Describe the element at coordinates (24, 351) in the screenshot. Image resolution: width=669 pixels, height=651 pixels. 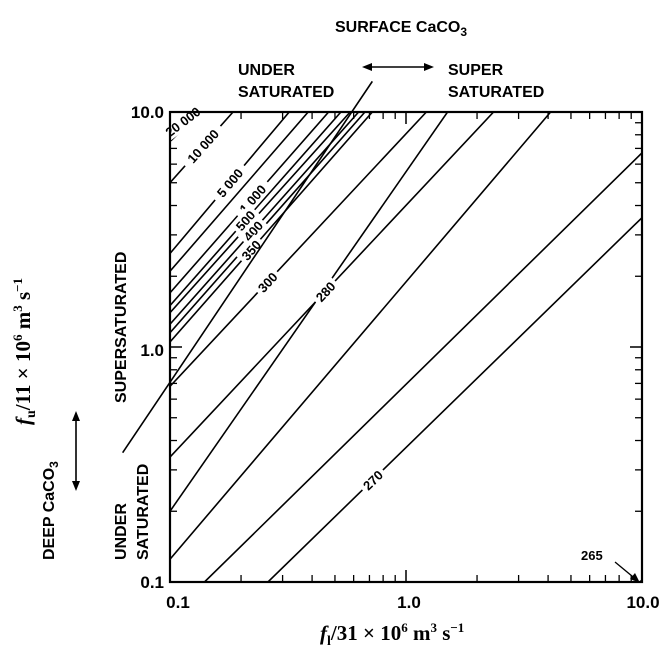
I see `y-axis-label: fu/11 × 106 m3 s−1` at that location.